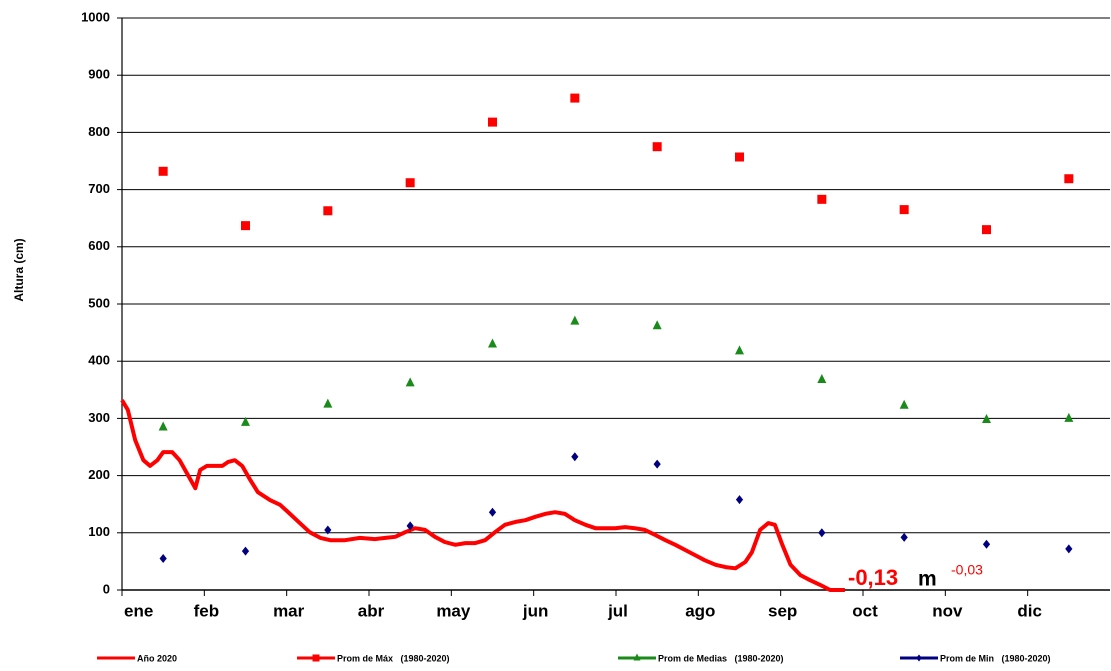 This screenshot has width=1111, height=671. I want to click on y-axis-label: Altura (cm), so click(19, 269).